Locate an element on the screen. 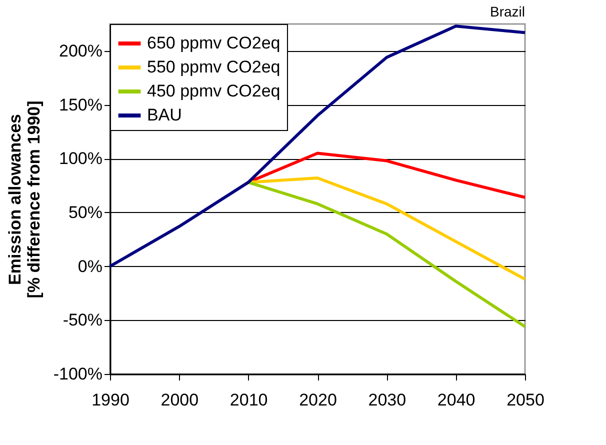 The height and width of the screenshot is (445, 606). chart-title: Brazil is located at coordinates (507, 12).